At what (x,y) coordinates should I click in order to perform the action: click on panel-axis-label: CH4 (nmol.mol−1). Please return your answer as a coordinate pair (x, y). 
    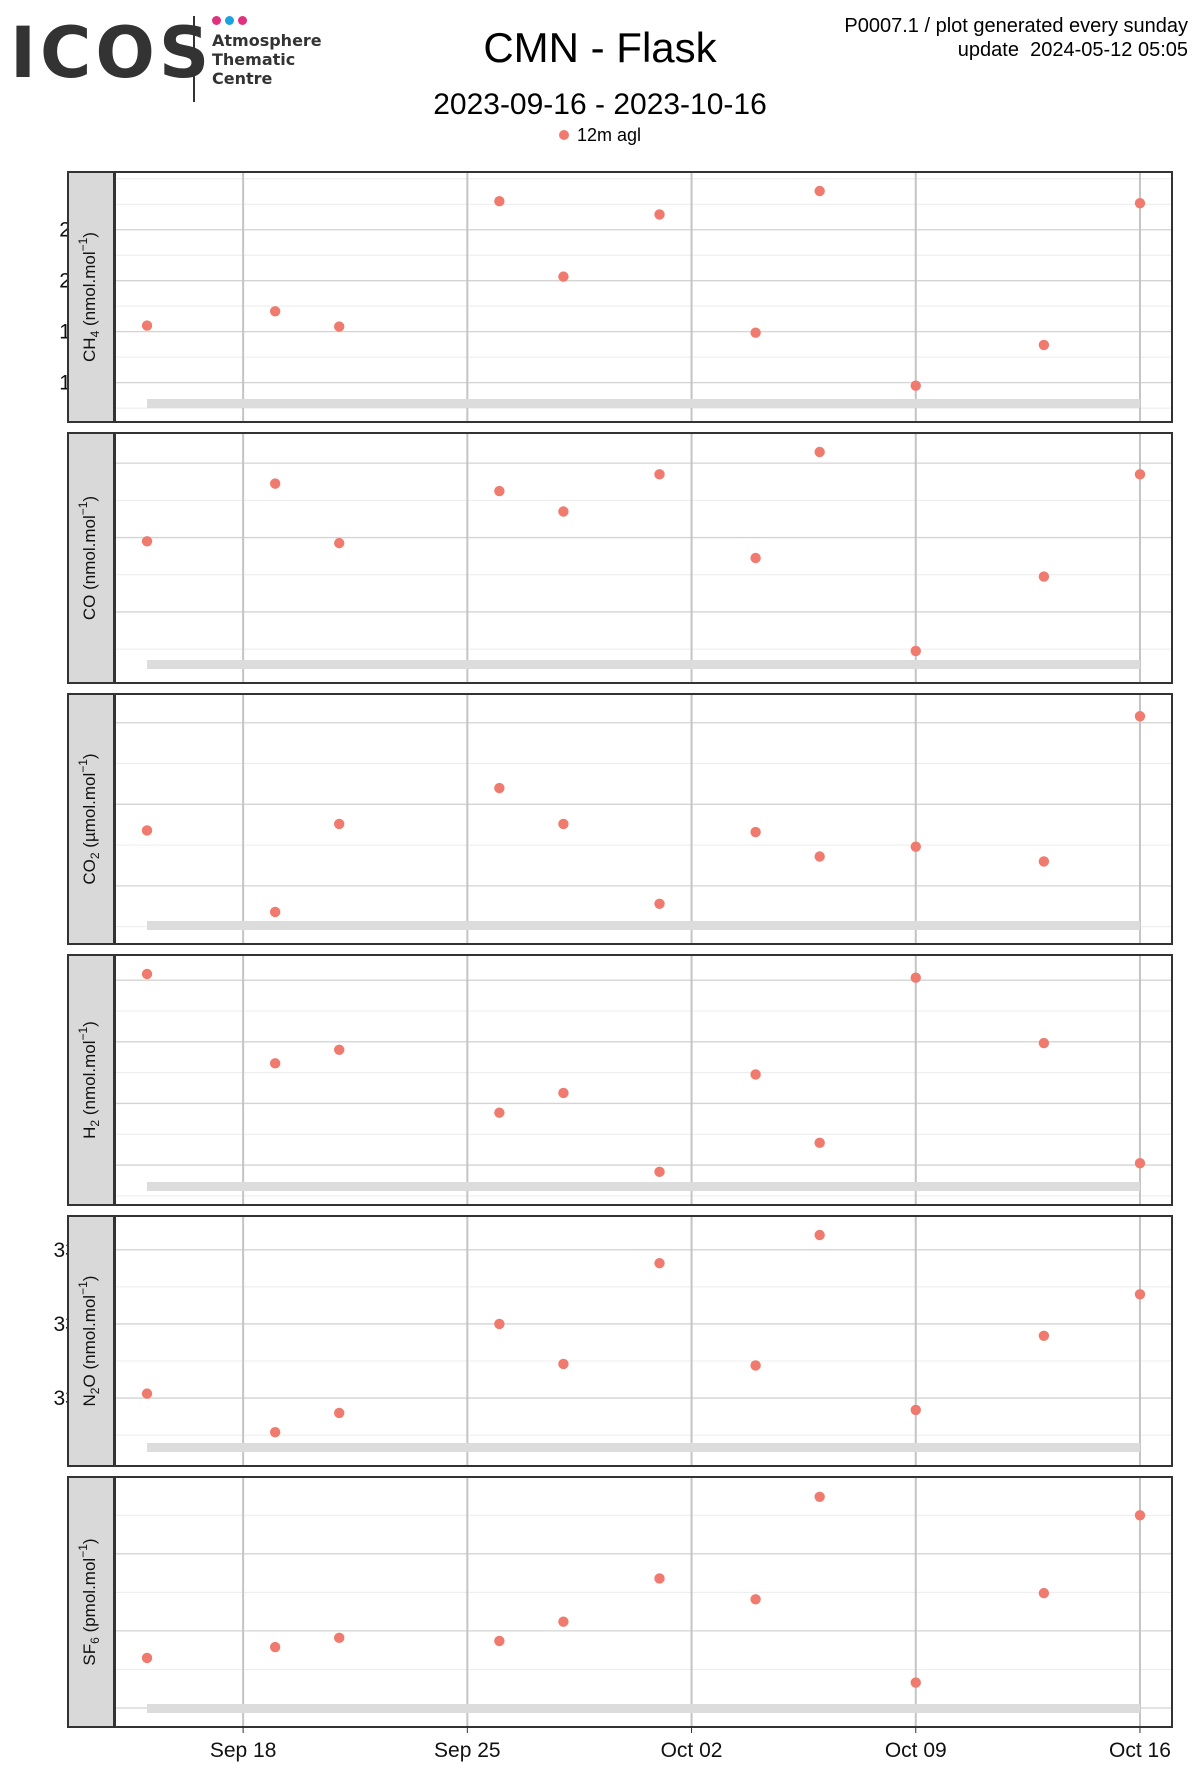
    Looking at the image, I should click on (89, 297).